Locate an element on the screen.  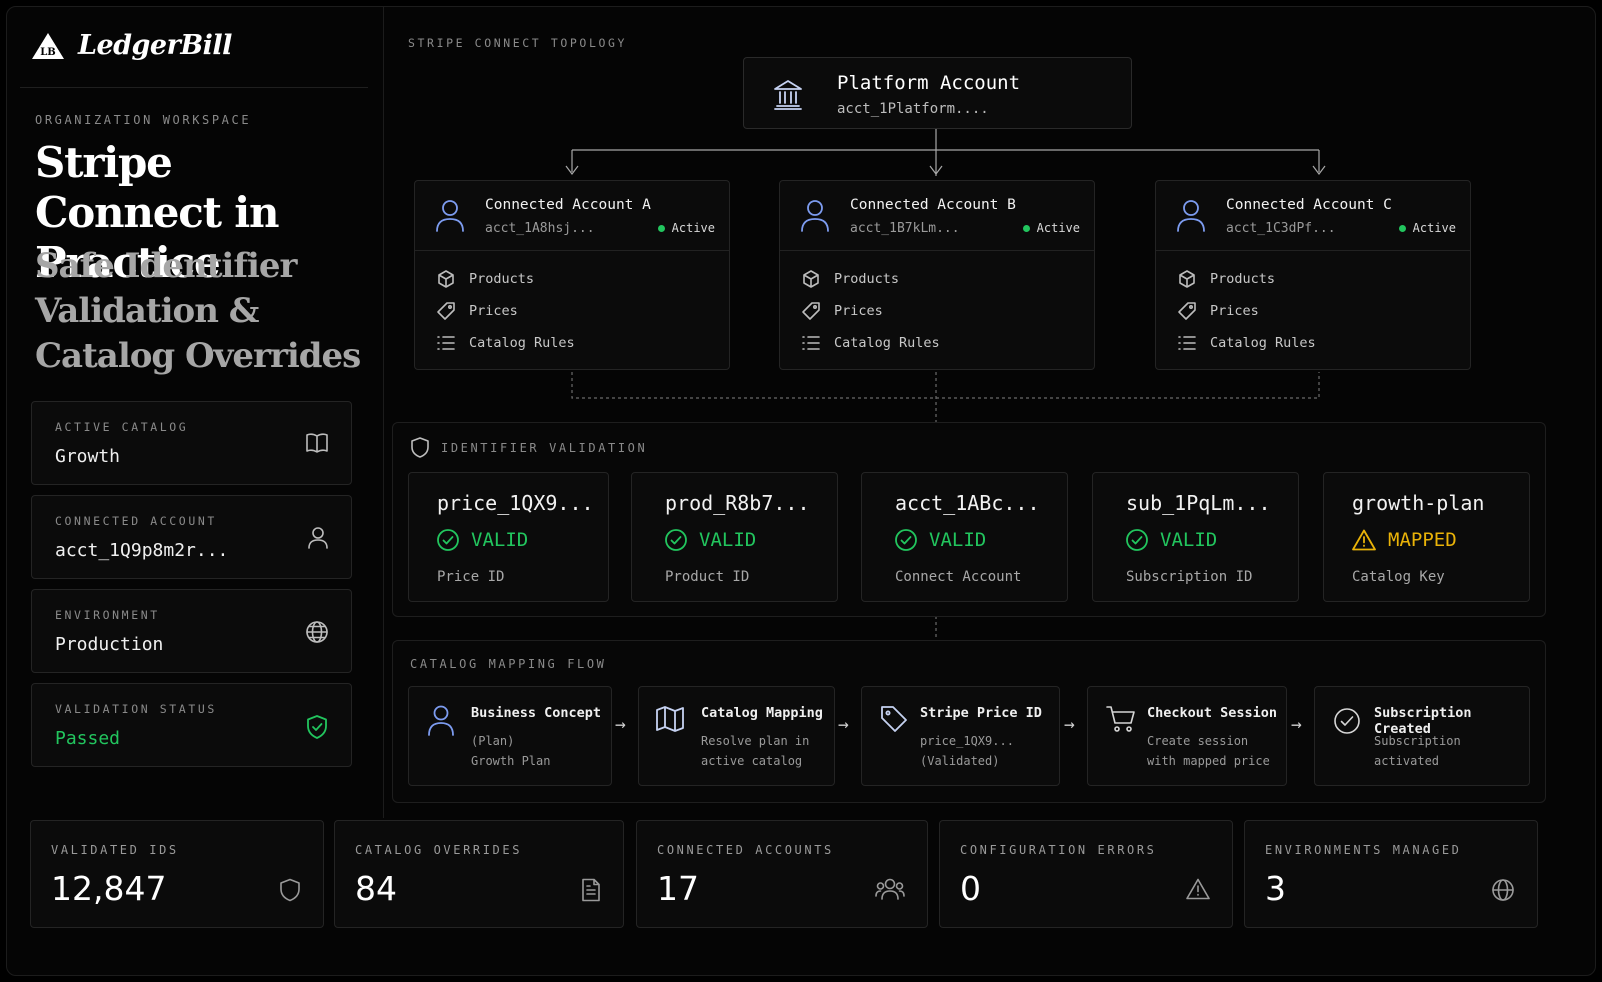
brand-logo: LB LedgerBill is located at coordinates (131, 45).